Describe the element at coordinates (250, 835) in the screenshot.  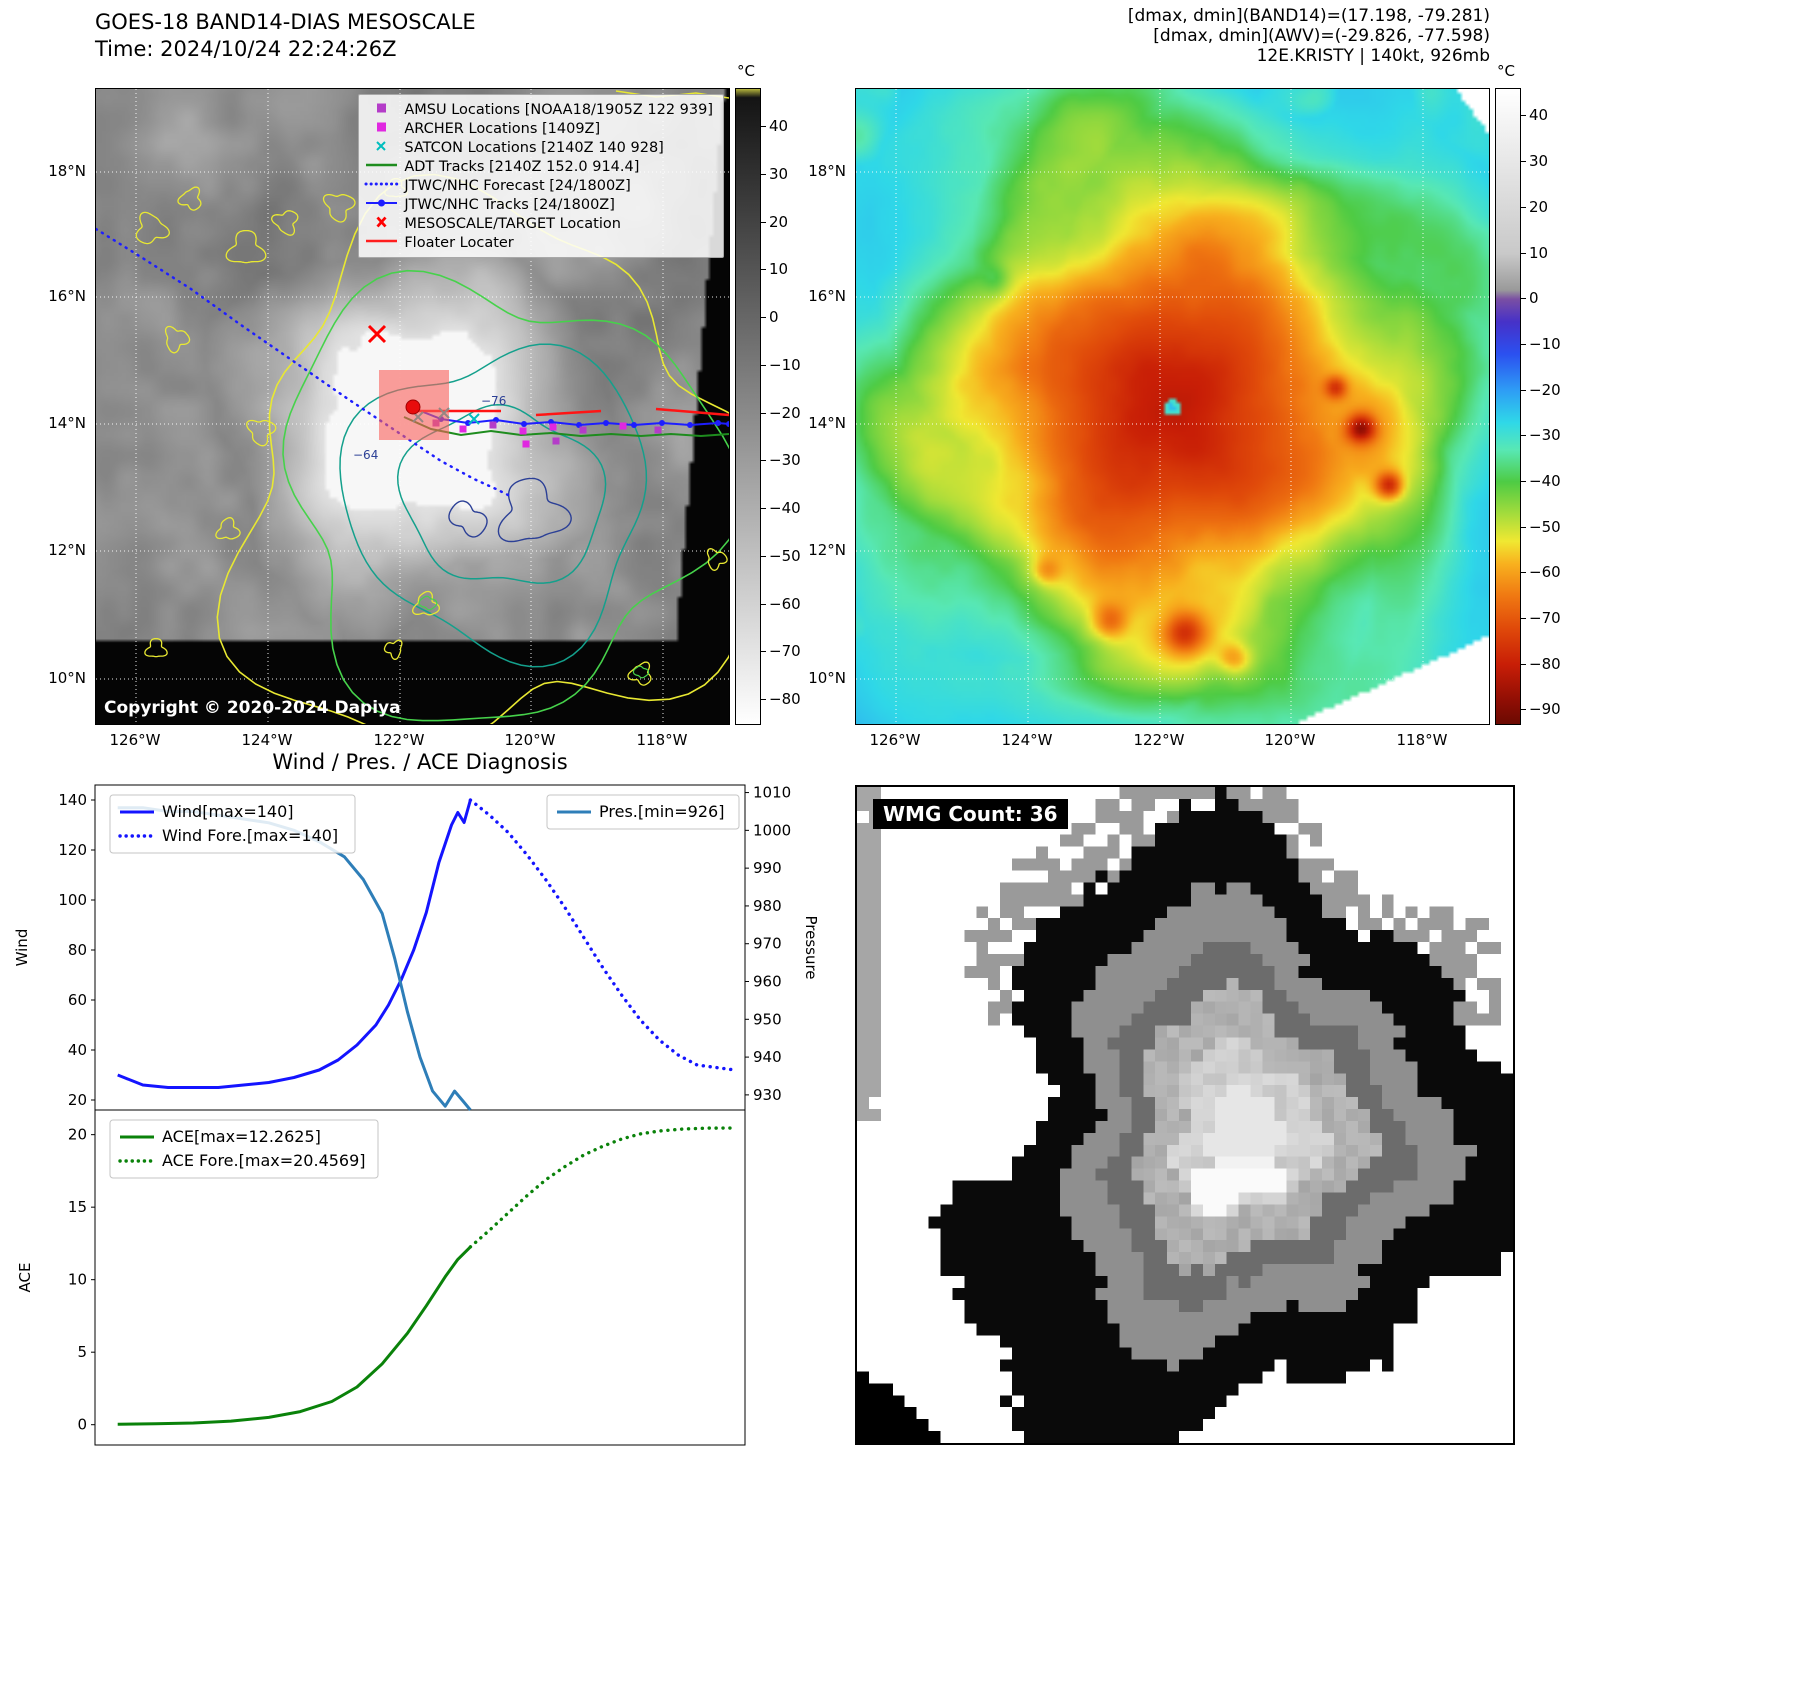
I see `legend-entry-label: Wind Fore.[max=140]` at that location.